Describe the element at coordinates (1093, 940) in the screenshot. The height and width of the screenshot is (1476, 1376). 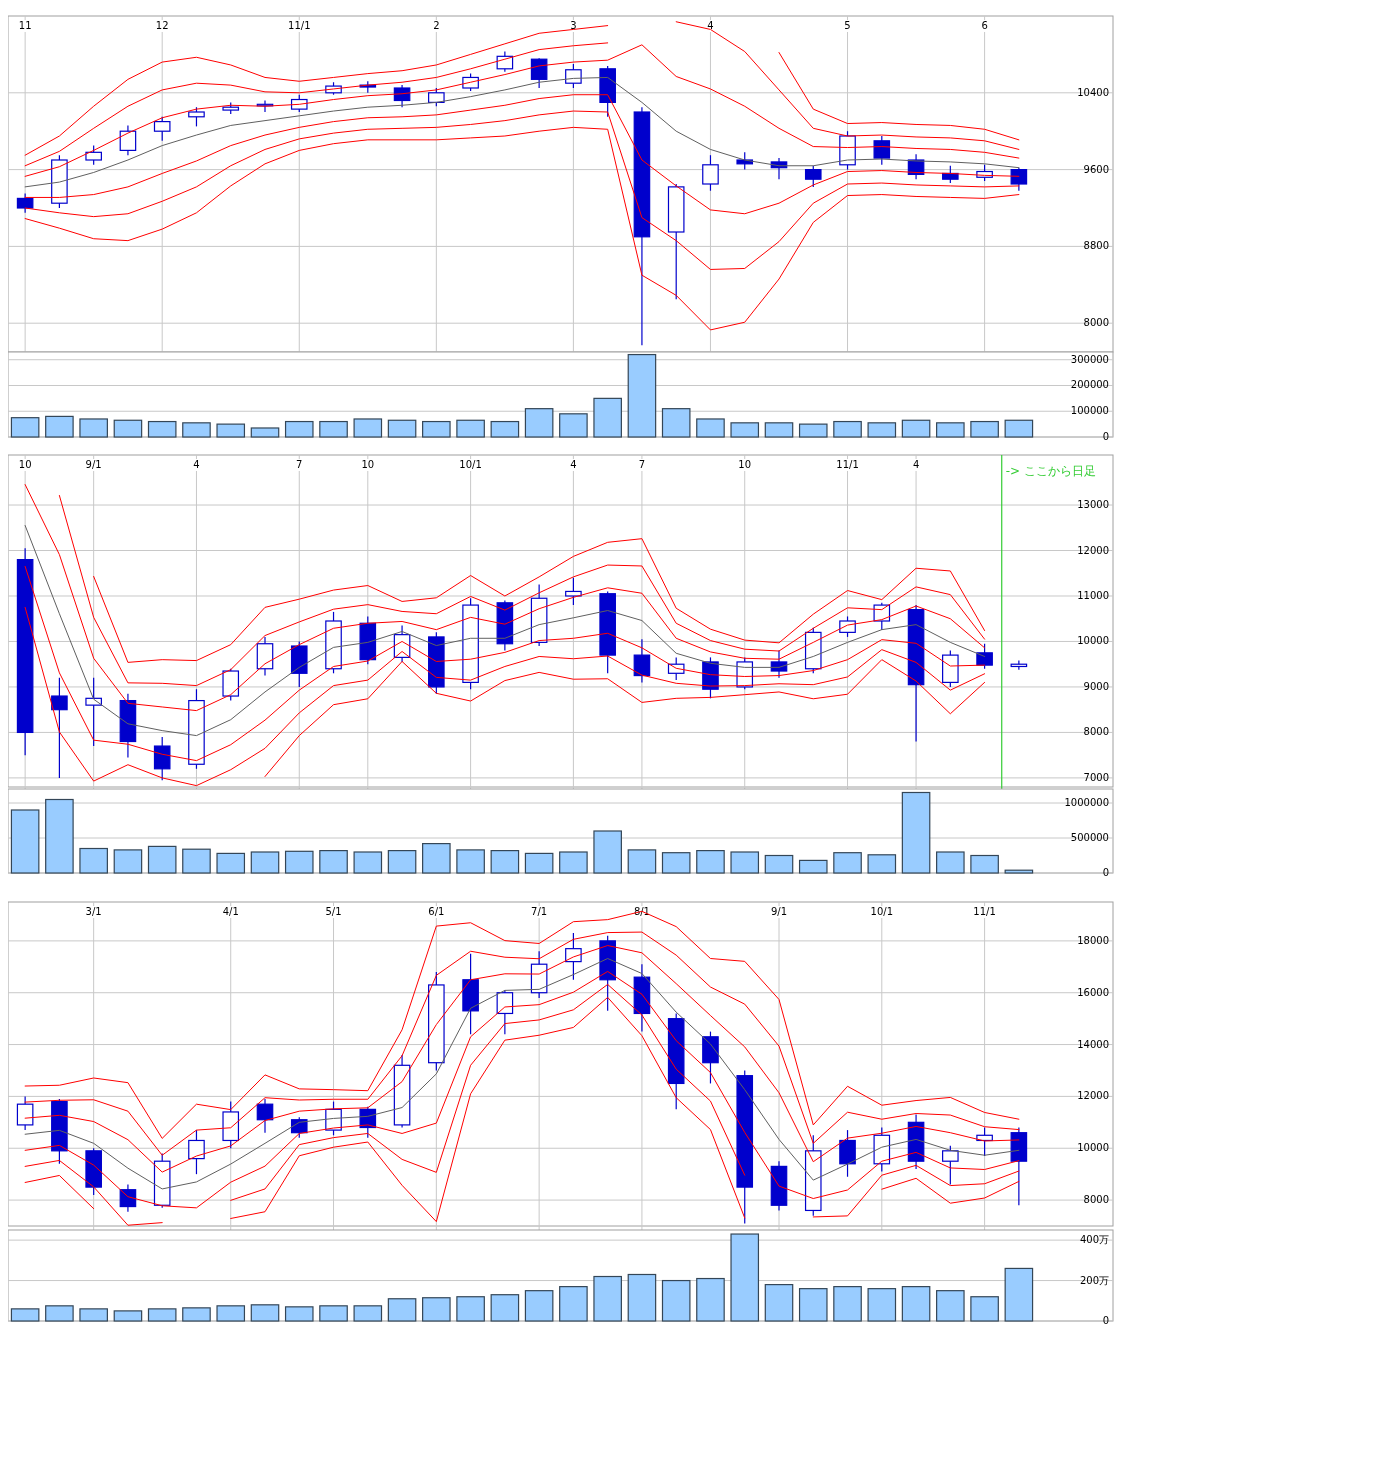
I see `y-tick-label: 18000` at that location.